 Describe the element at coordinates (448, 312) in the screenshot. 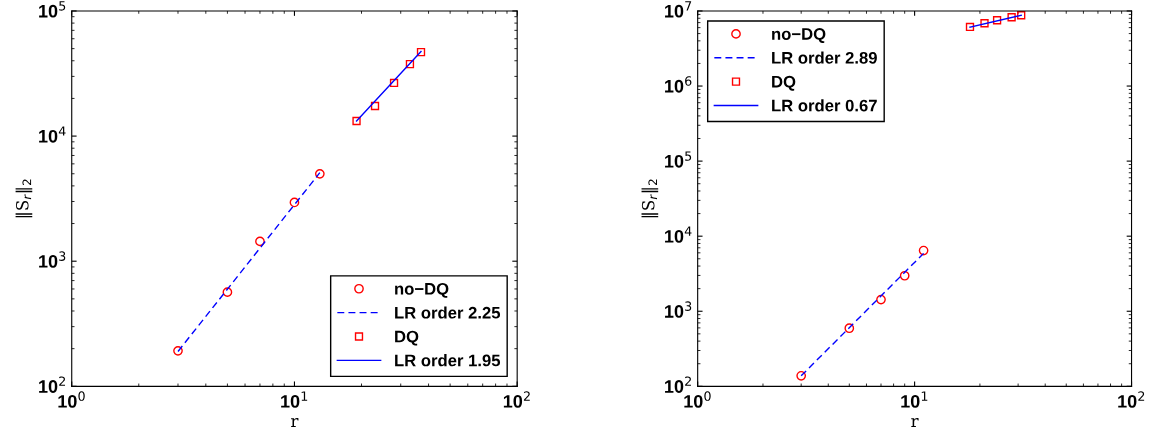

I see `legend-label: LR order 2.25` at that location.